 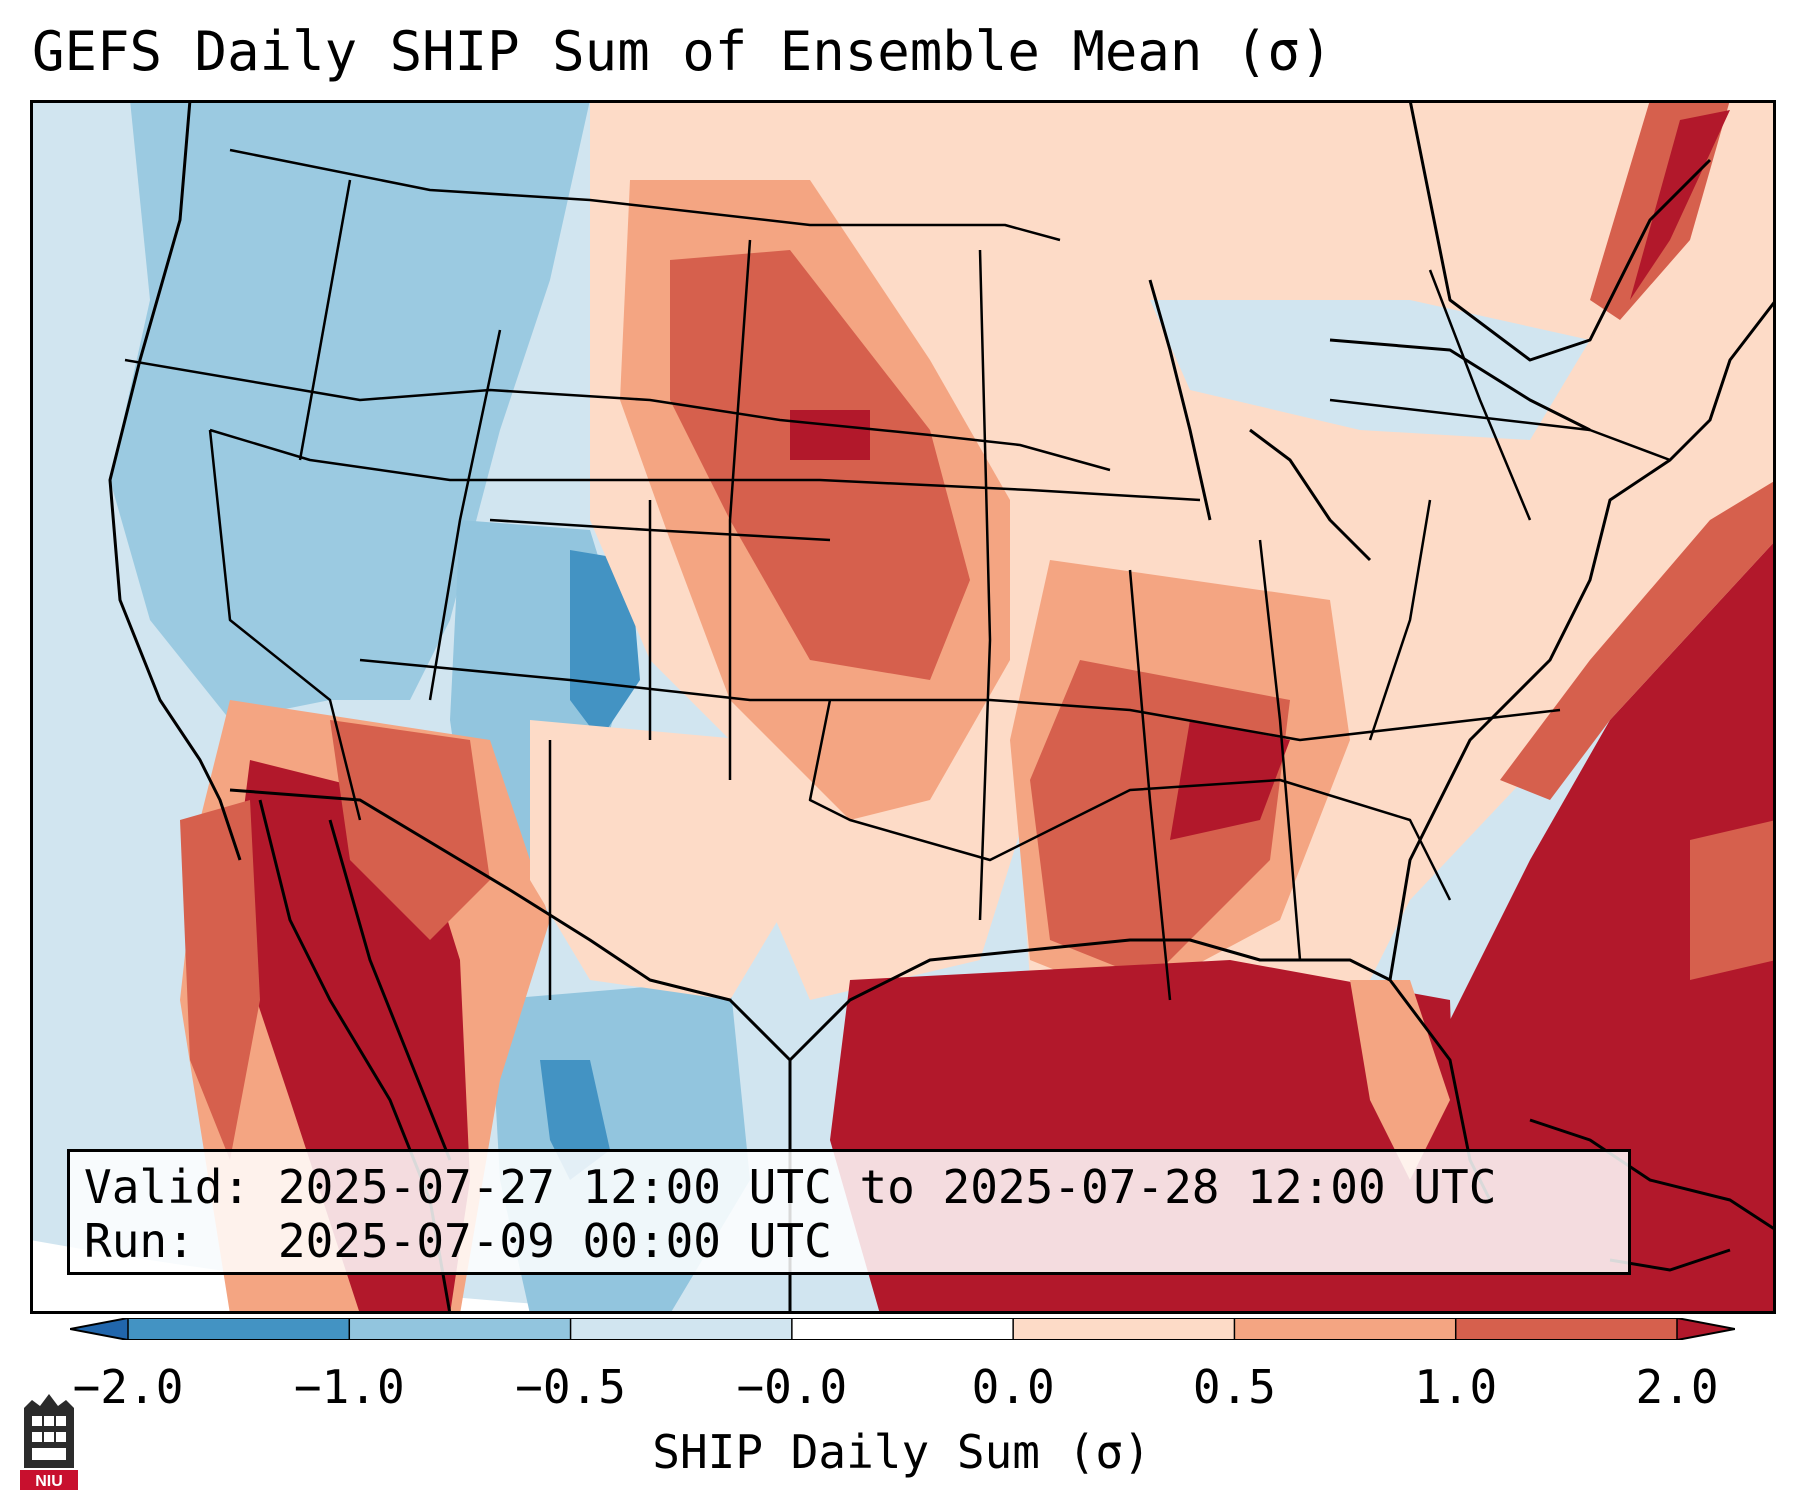 What do you see at coordinates (139, 1241) in the screenshot?
I see `run-label: Run:` at bounding box center [139, 1241].